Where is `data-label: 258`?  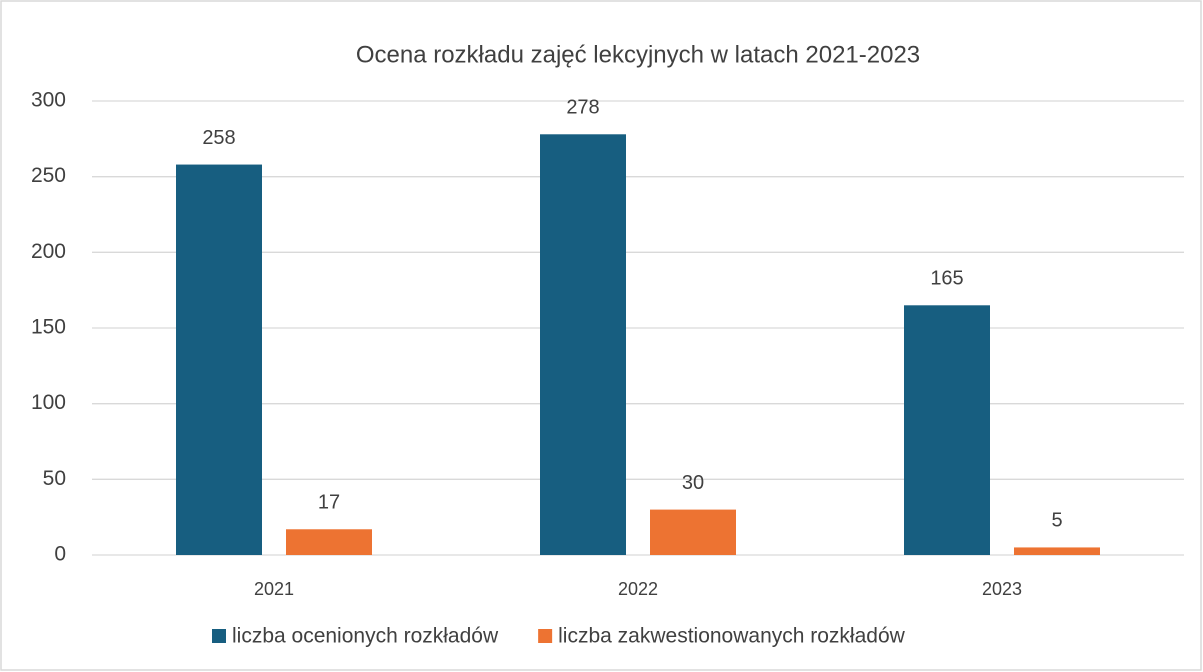
data-label: 258 is located at coordinates (218, 138).